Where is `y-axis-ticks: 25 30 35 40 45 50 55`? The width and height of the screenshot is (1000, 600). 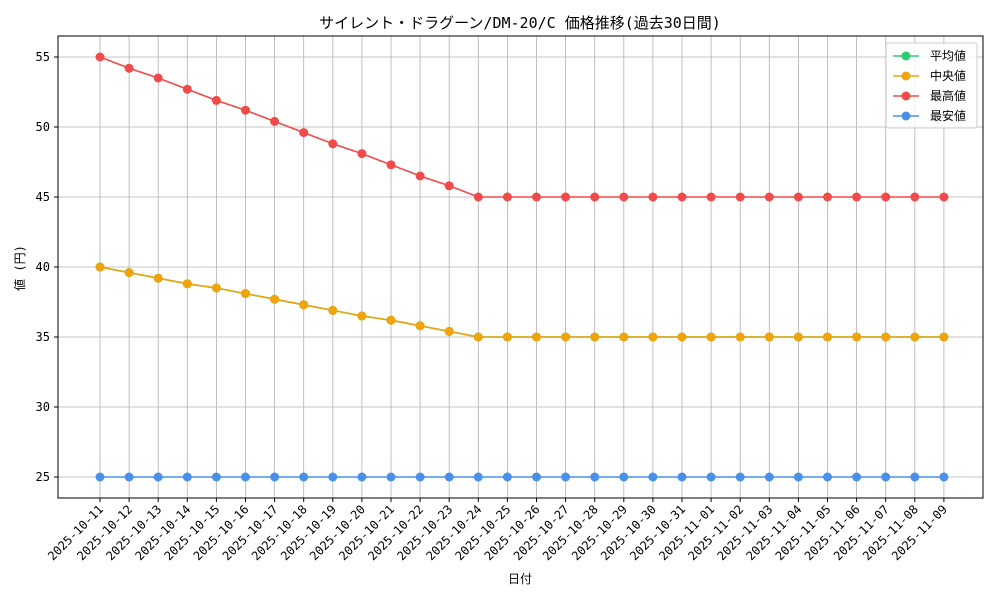
y-axis-ticks: 25 30 35 40 45 50 55 is located at coordinates (47, 267).